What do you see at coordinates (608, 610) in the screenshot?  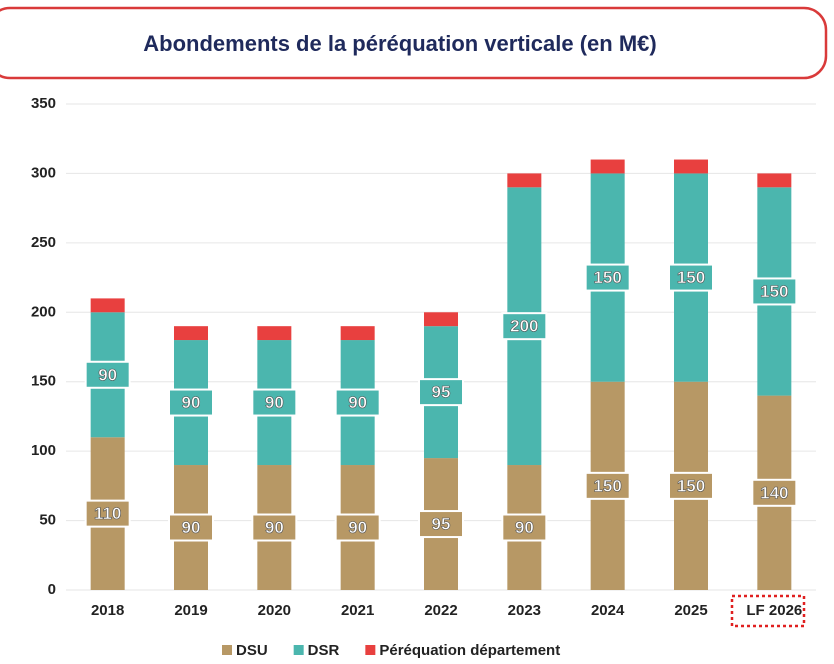 I see `x-tick-label: 2024` at bounding box center [608, 610].